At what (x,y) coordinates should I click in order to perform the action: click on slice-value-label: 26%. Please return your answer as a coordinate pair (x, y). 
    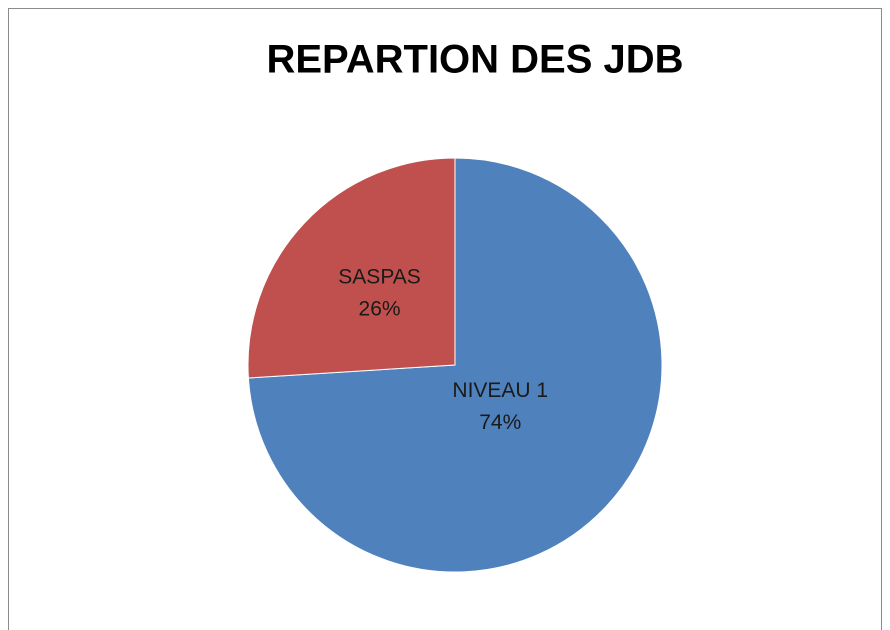
    Looking at the image, I should click on (380, 309).